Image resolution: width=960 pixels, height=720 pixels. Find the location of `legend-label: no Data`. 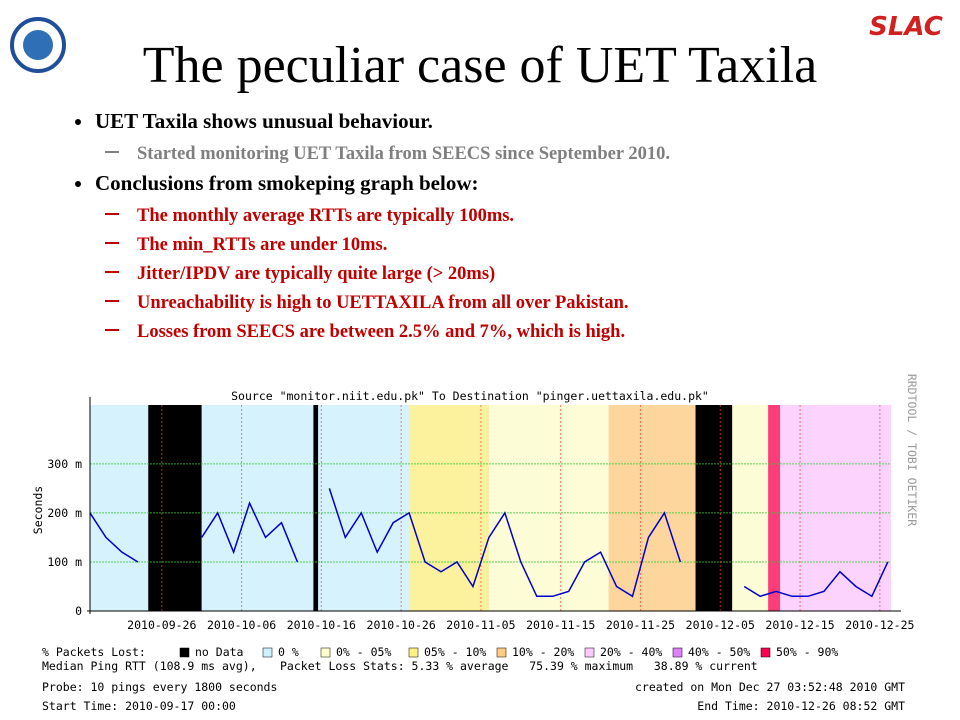

legend-label: no Data is located at coordinates (219, 652).